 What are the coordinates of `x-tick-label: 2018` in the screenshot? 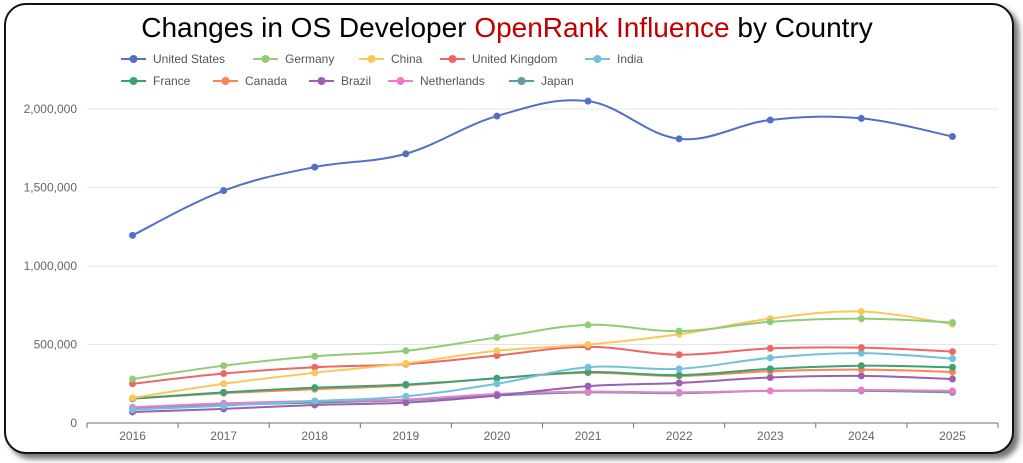 It's located at (314, 436).